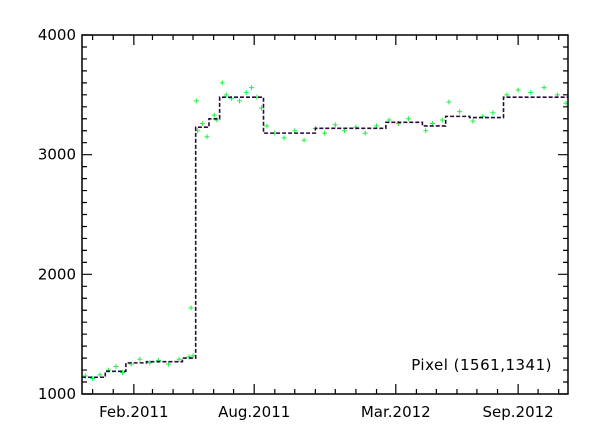  Describe the element at coordinates (481, 365) in the screenshot. I see `pixel-annotation: Pixel (1561,1341)` at that location.